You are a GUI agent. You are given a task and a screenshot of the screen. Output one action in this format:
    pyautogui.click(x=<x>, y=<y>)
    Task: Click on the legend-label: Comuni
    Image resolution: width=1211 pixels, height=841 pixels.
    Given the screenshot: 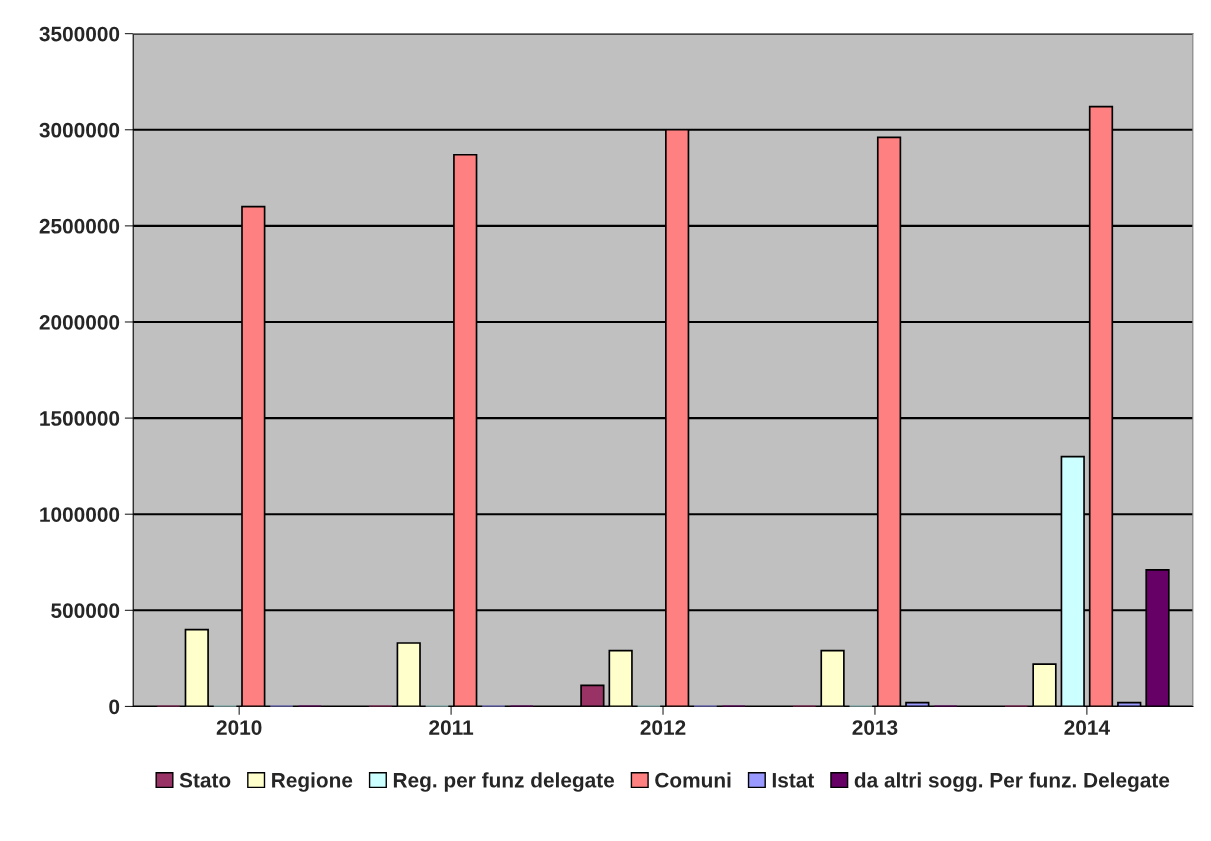 What is the action you would take?
    pyautogui.click(x=693, y=780)
    